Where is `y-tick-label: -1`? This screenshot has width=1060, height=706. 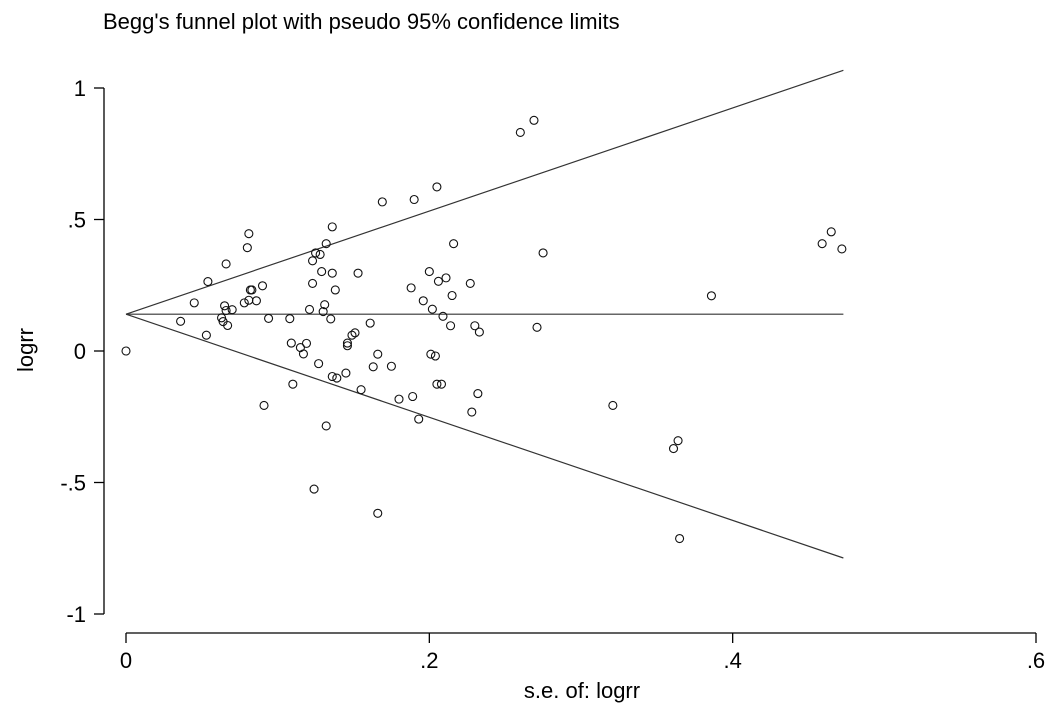
y-tick-label: -1 is located at coordinates (76, 614).